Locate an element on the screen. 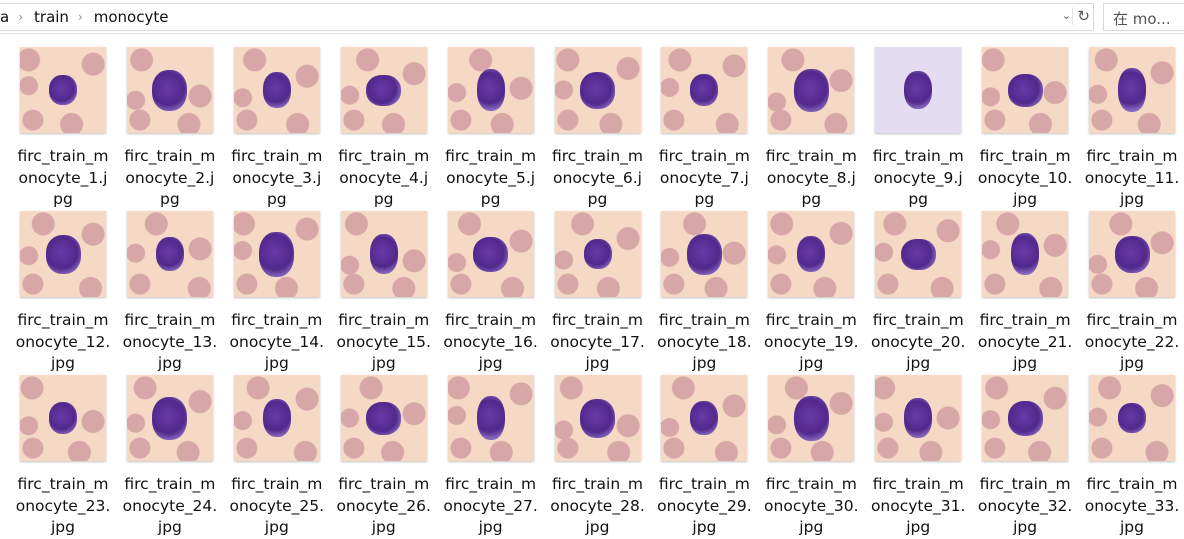  file-item: firc_train_monocyte_18.jpg is located at coordinates (704, 291).